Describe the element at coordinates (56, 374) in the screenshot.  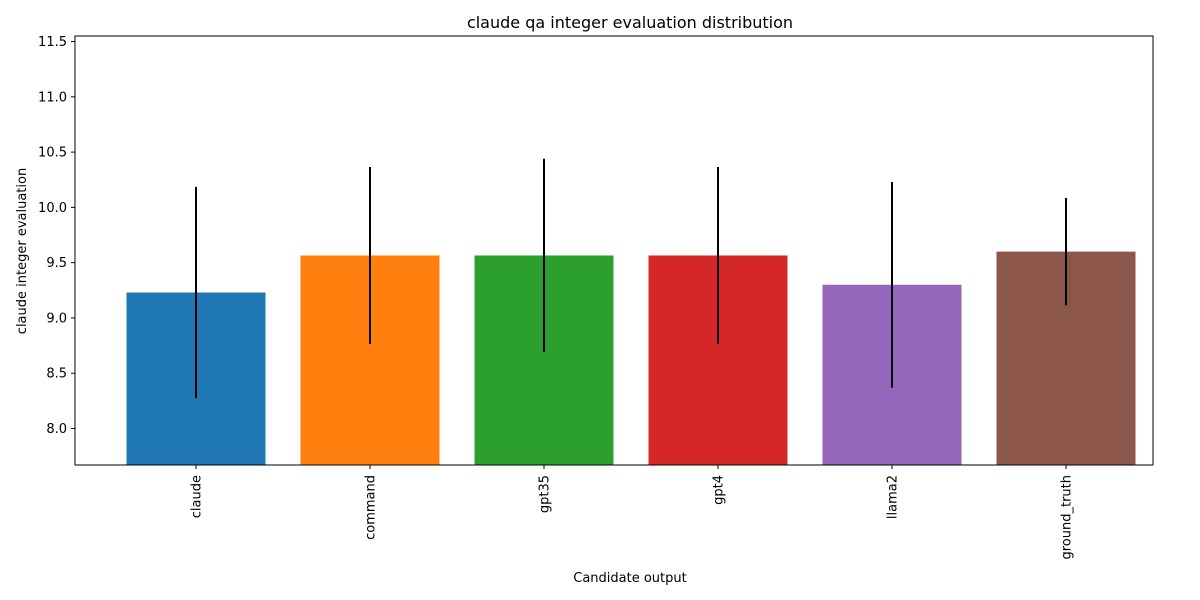
I see `y-tick-label: 8.5` at that location.